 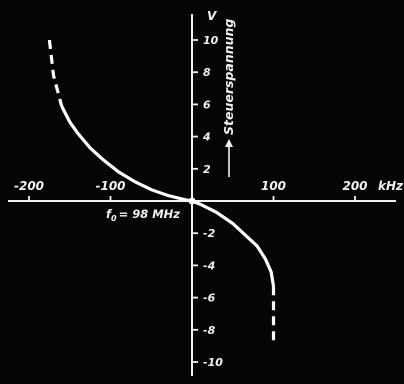 What do you see at coordinates (207, 169) in the screenshot?
I see `y-tick-label: 2` at bounding box center [207, 169].